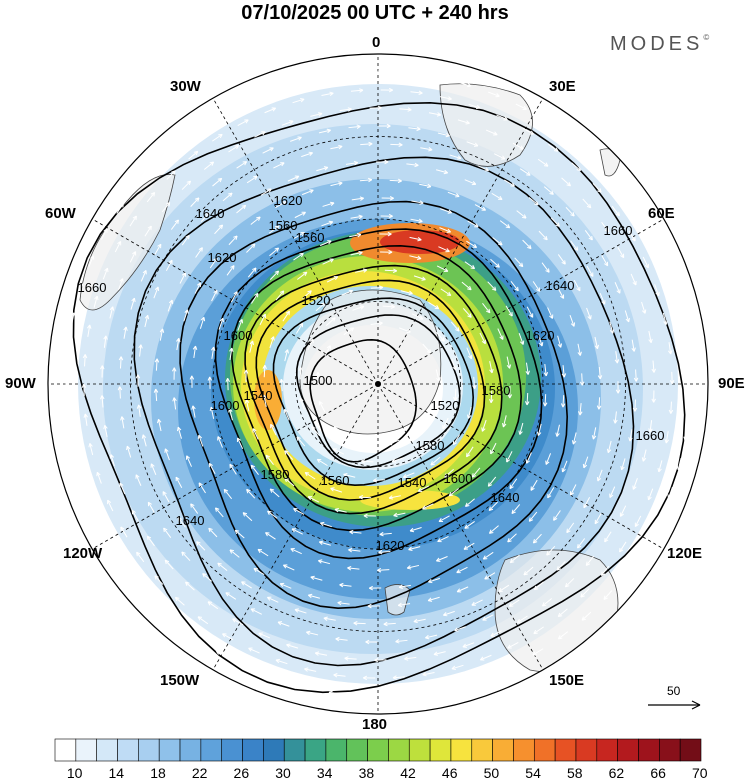 Image resolution: width=750 pixels, height=782 pixels. What do you see at coordinates (408, 773) in the screenshot?
I see `colorbar-tick-label: 42` at bounding box center [408, 773].